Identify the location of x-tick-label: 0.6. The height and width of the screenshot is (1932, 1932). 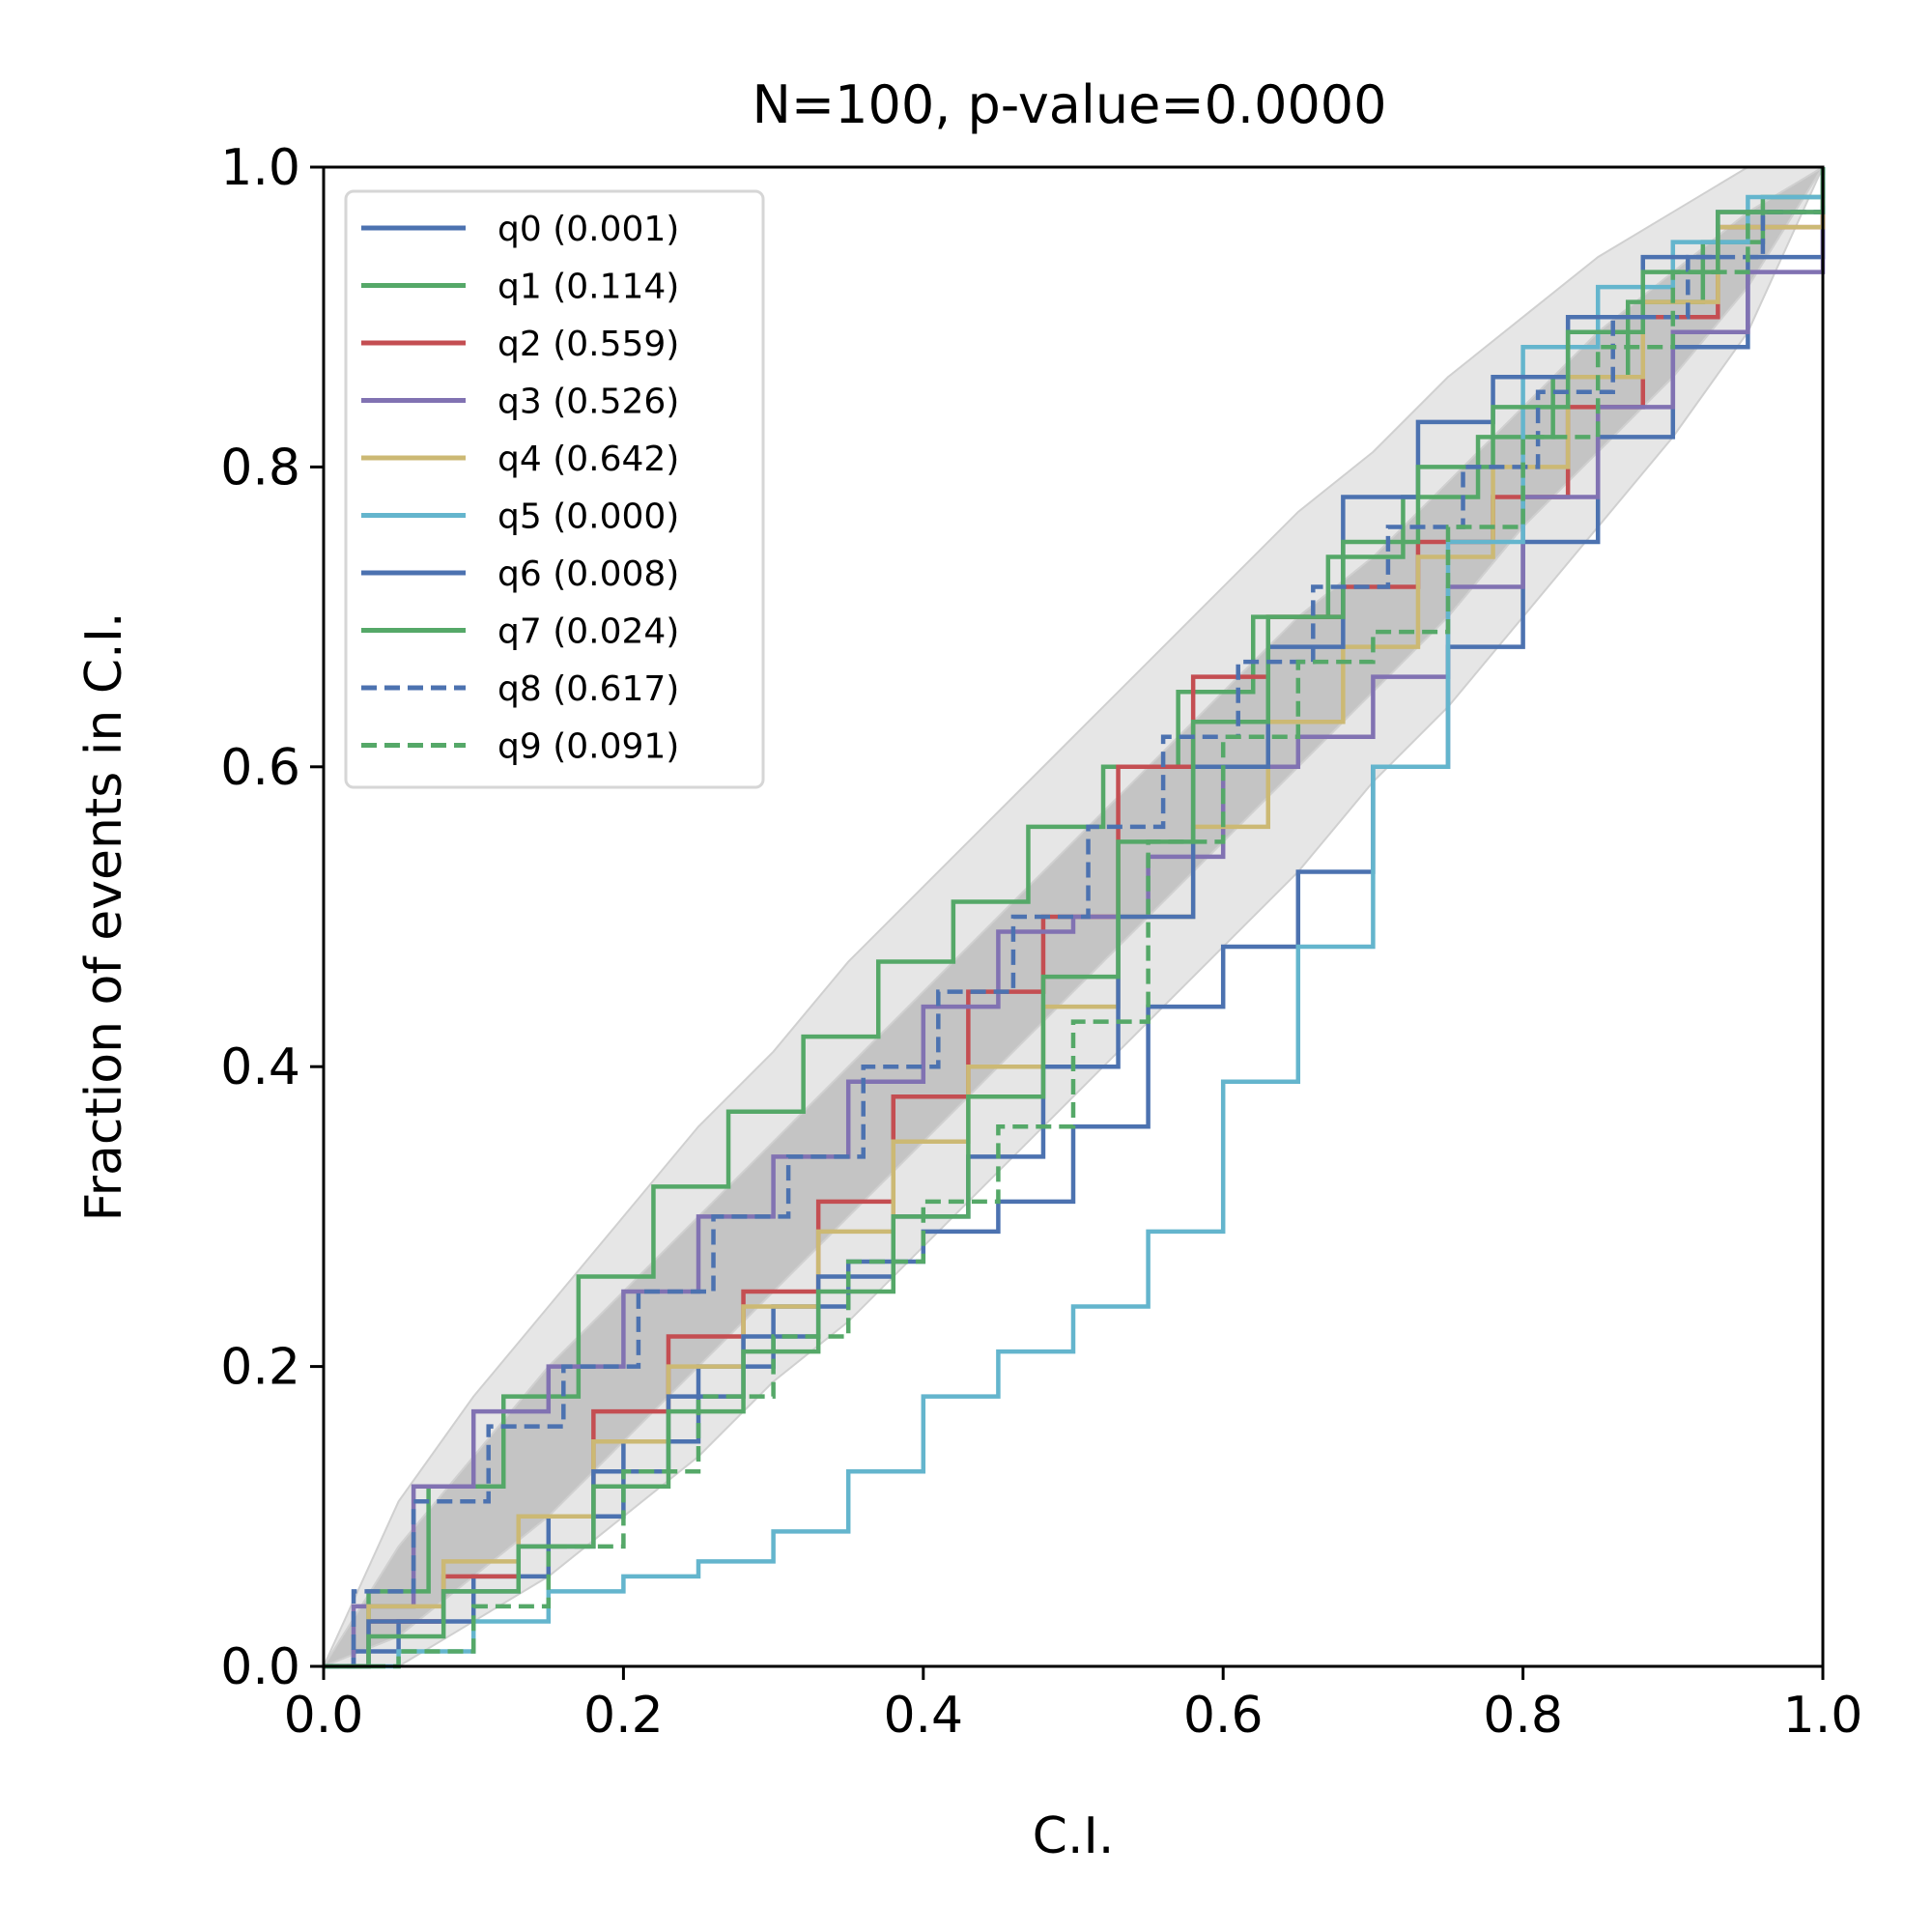
(1223, 1716).